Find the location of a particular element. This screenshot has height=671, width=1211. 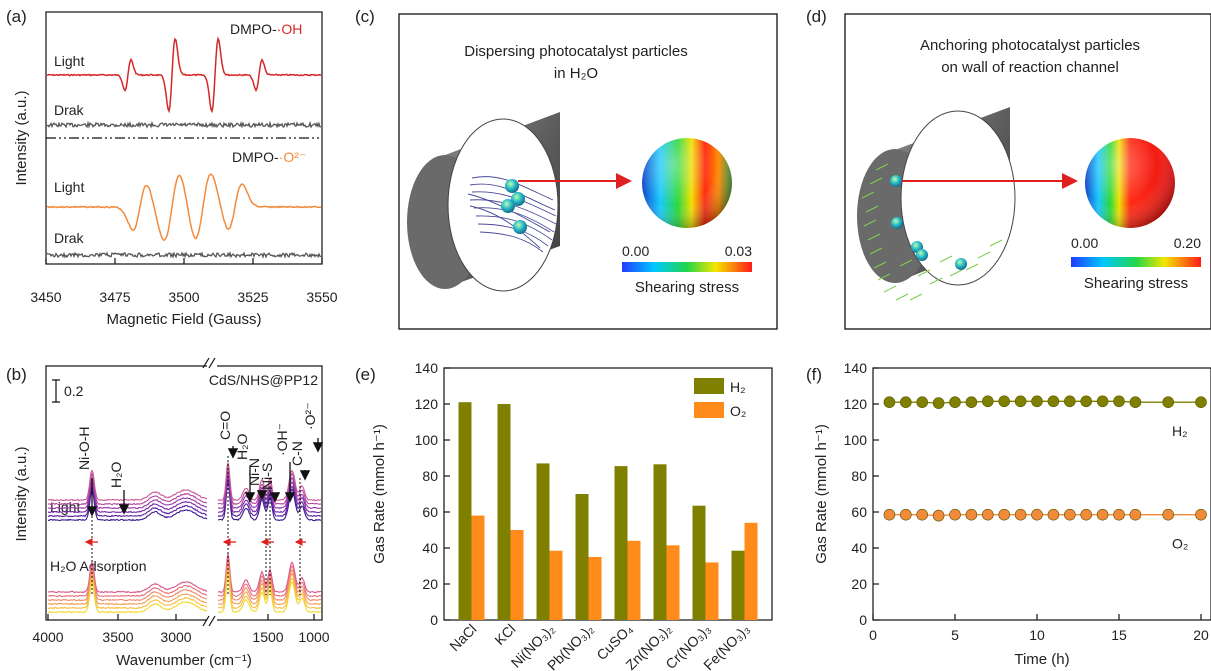

epr-trace-oh-light is located at coordinates (184, 75).